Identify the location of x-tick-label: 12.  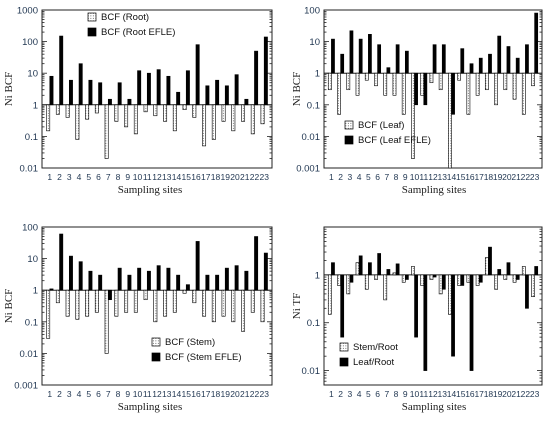
(433, 177).